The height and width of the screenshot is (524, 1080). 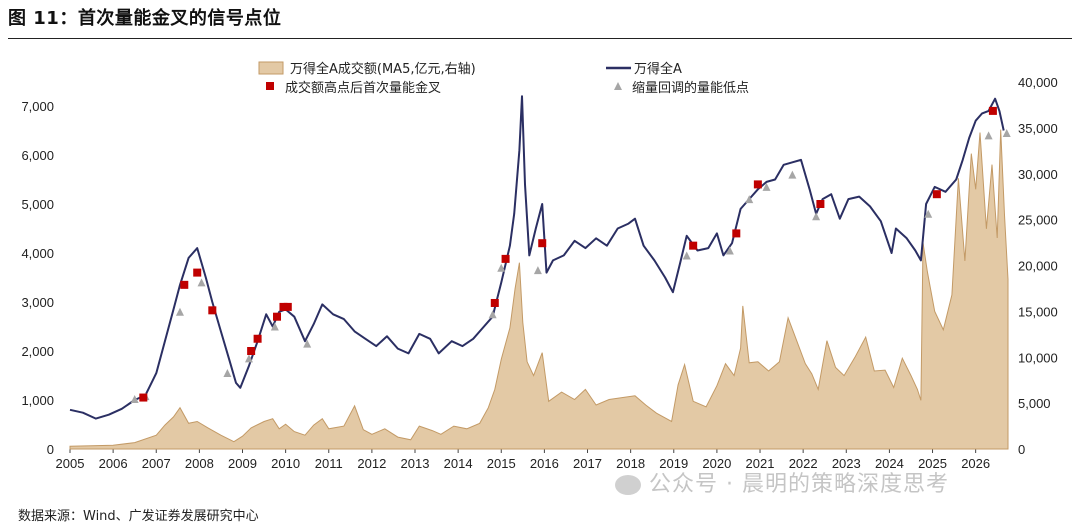 What do you see at coordinates (803, 463) in the screenshot?
I see `x-tick-label: 2022` at bounding box center [803, 463].